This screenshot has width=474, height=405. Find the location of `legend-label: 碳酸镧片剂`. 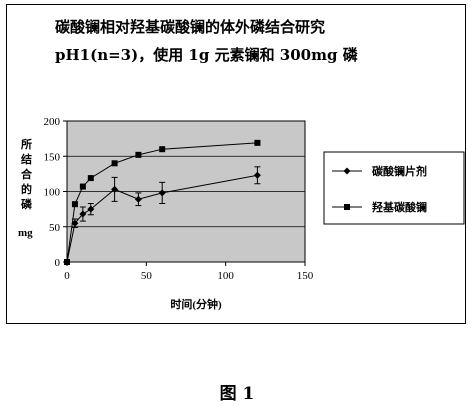

legend-label: 碳酸镧片剂 is located at coordinates (399, 171).